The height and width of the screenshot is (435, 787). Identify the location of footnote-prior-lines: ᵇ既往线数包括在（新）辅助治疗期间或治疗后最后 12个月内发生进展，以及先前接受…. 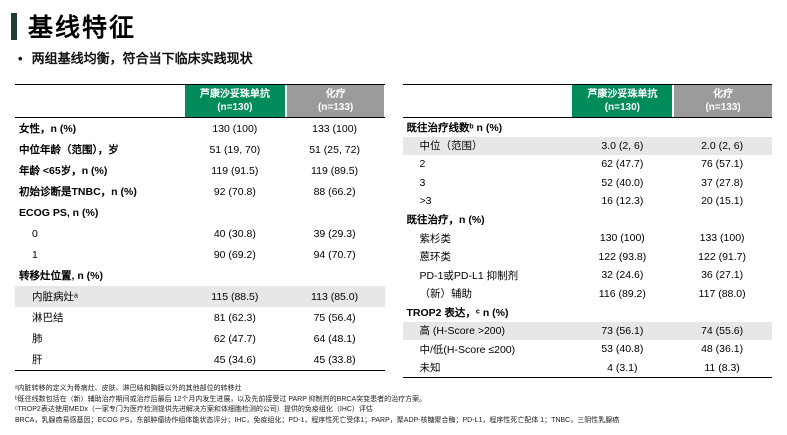
(221, 399).